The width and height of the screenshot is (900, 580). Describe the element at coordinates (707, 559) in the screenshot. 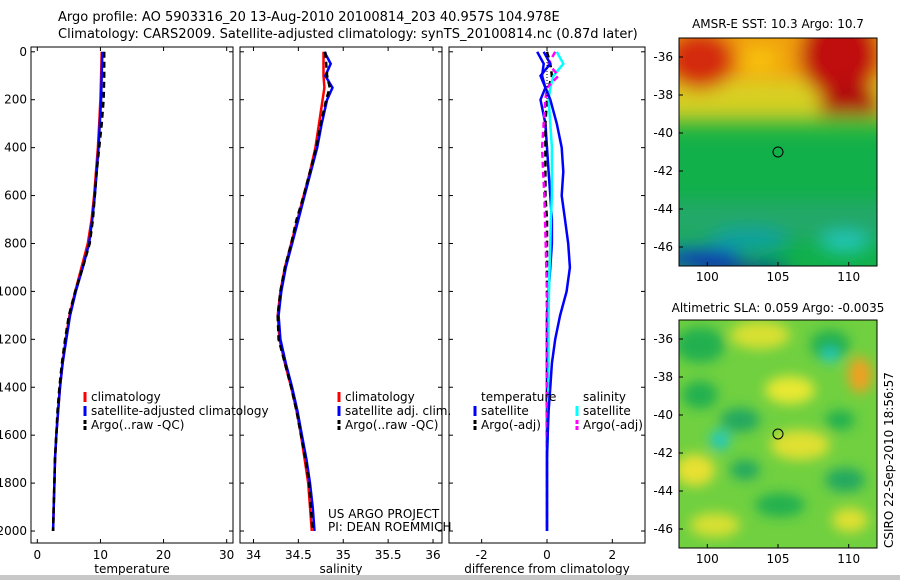

I see `sla_map-xtick-label: 100` at that location.